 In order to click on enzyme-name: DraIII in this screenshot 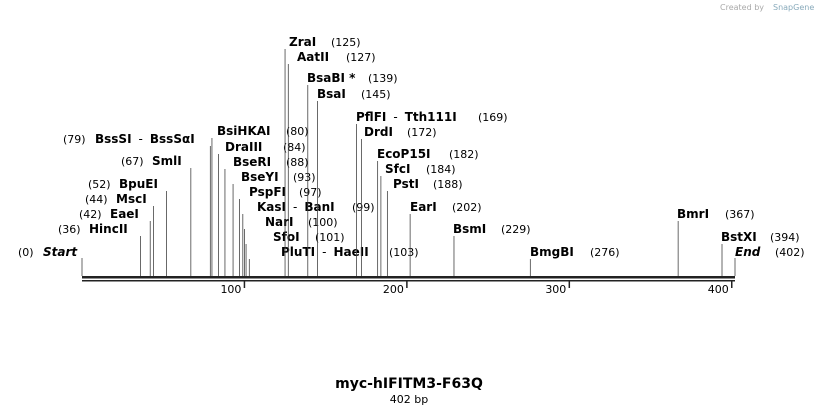, I will do `click(243, 147)`.